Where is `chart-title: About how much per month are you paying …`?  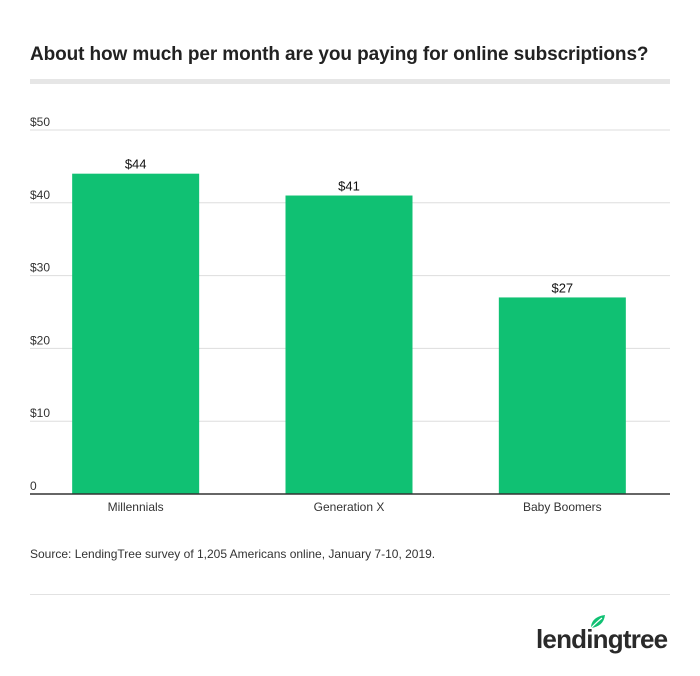
chart-title: About how much per month are you paying … is located at coordinates (339, 54).